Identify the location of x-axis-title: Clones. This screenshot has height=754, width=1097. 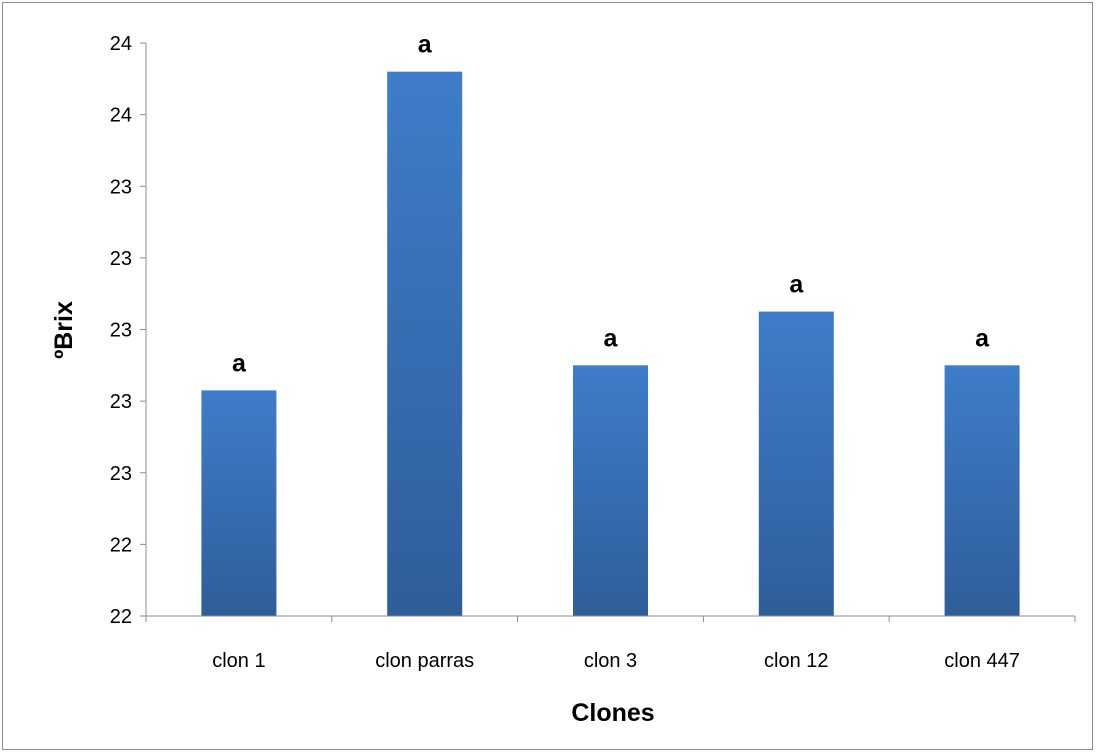
(612, 713).